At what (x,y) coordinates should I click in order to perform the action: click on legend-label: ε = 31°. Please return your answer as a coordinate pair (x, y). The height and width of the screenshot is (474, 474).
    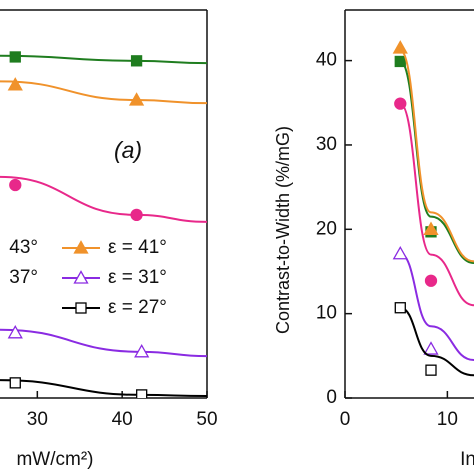
    Looking at the image, I should click on (137, 277).